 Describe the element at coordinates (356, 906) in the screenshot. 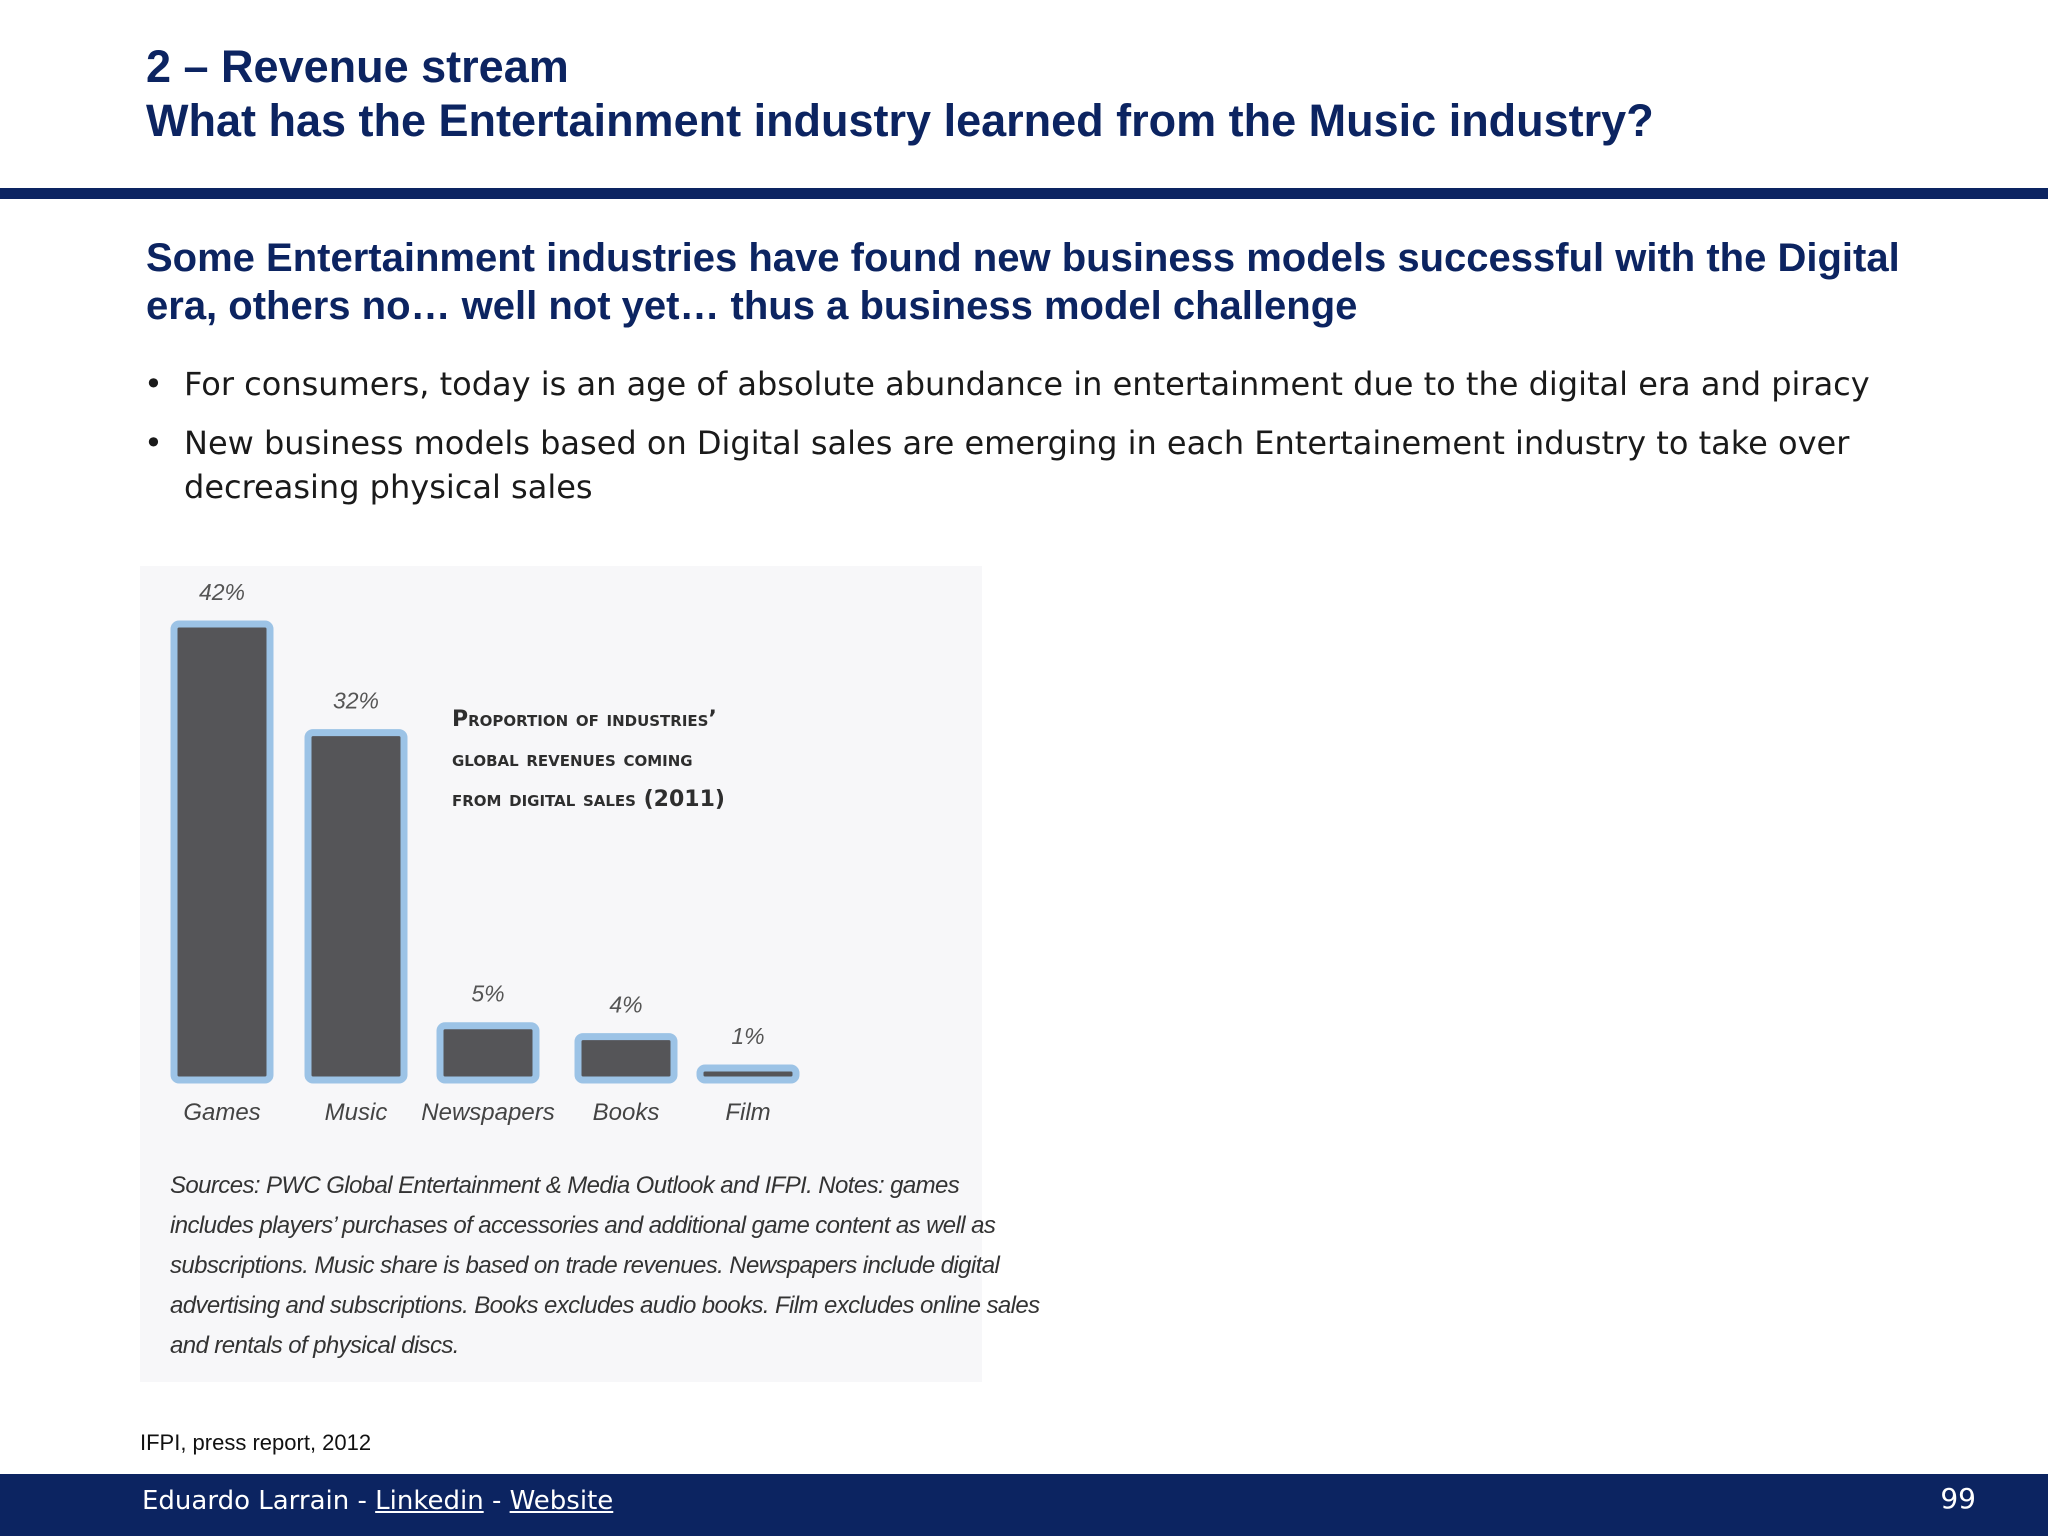

I see `bar-music` at that location.